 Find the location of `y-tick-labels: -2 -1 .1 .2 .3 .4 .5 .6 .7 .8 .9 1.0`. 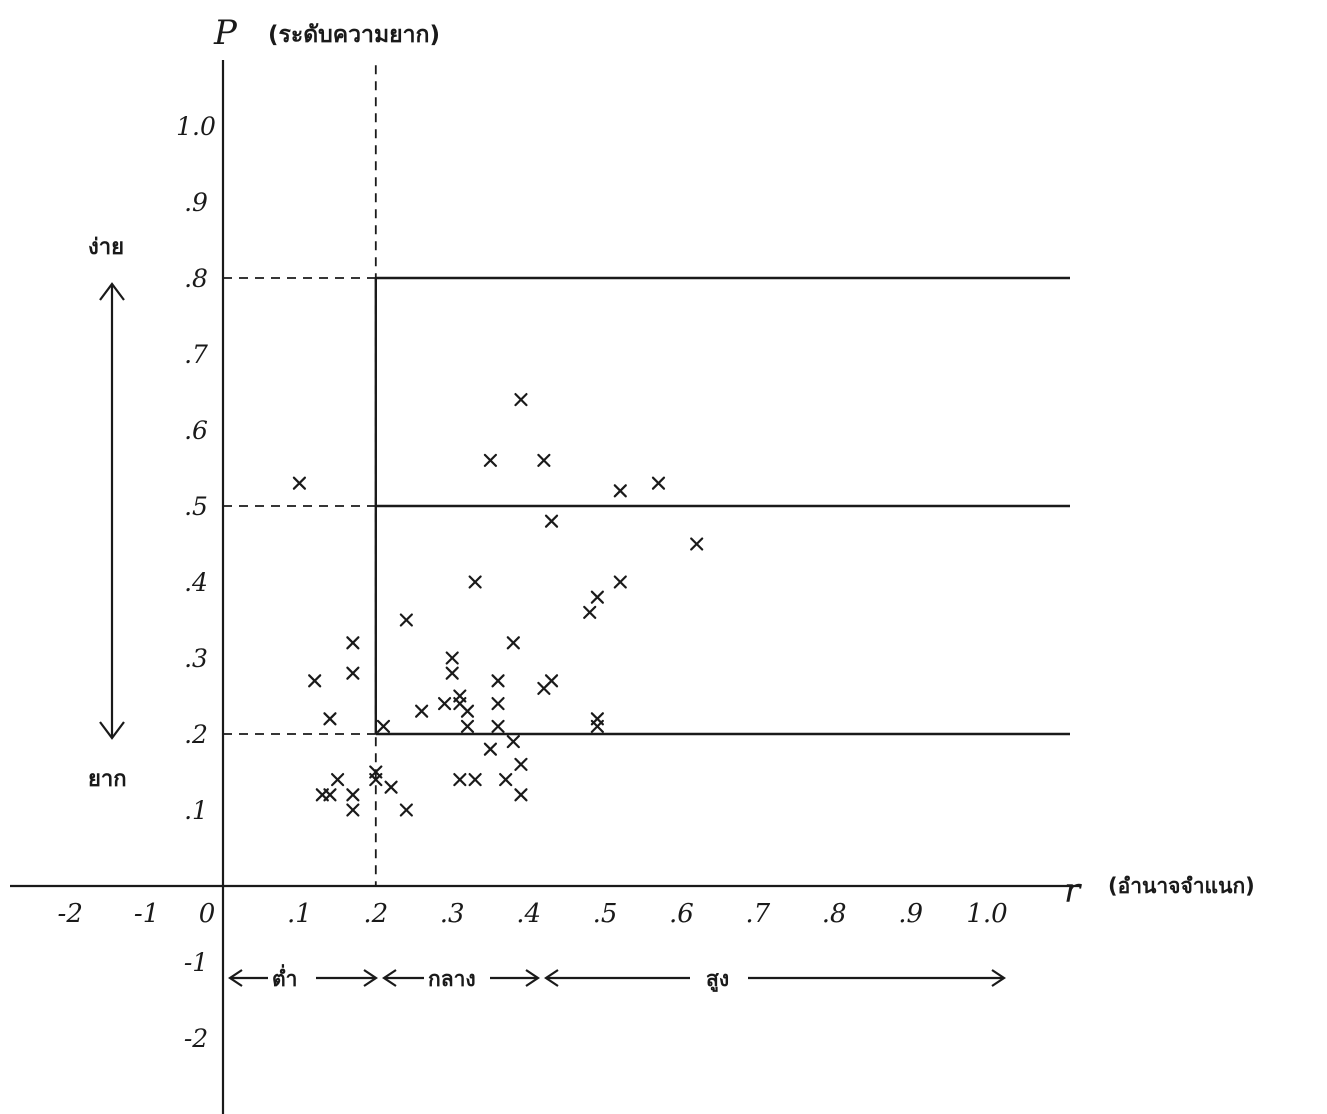

y-tick-labels: -2 -1 .1 .2 .3 .4 .5 .6 .7 .8 .9 1.0 is located at coordinates (196, 582).